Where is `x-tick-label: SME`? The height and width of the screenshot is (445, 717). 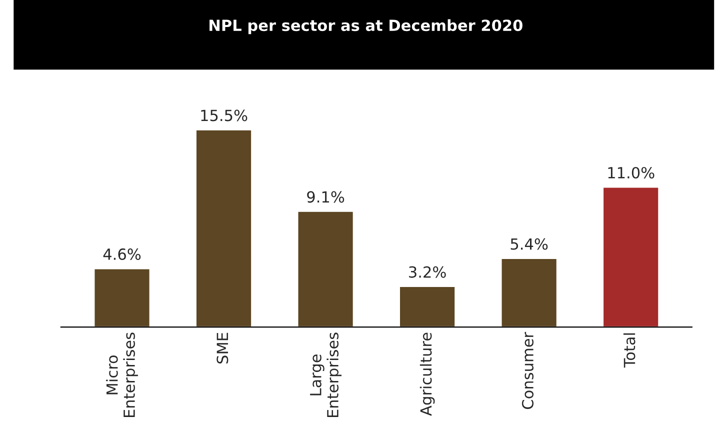 x-tick-label: SME is located at coordinates (222, 348).